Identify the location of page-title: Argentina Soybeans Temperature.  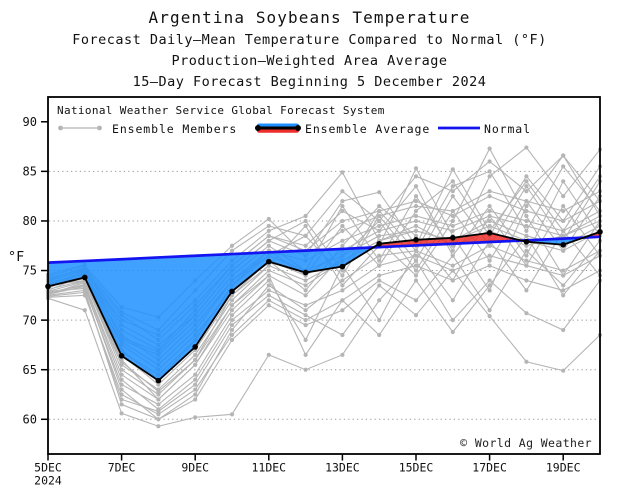
(309, 17).